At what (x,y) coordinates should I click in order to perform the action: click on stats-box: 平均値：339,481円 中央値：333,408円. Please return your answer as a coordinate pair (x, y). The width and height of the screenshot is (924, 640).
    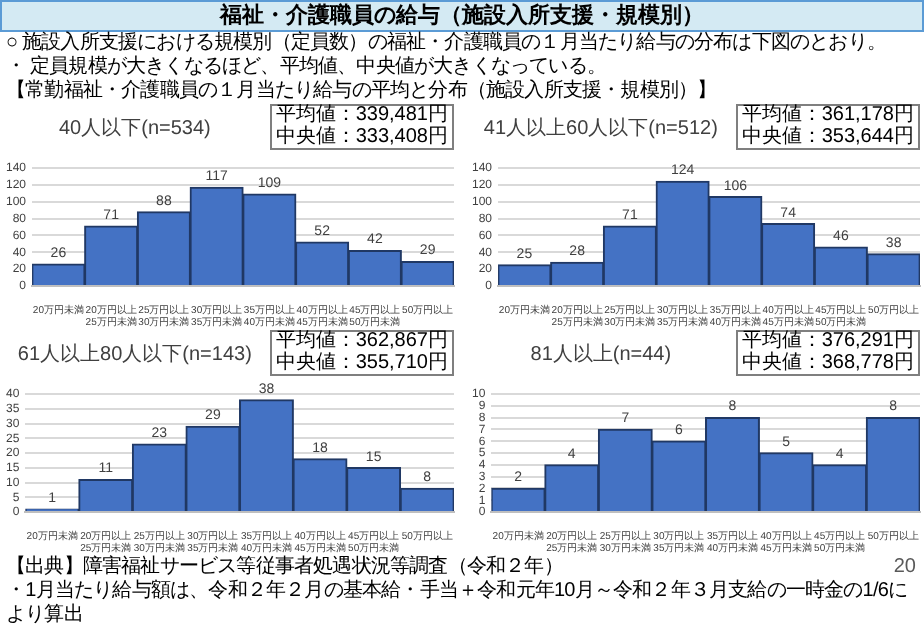
    Looking at the image, I should click on (361, 127).